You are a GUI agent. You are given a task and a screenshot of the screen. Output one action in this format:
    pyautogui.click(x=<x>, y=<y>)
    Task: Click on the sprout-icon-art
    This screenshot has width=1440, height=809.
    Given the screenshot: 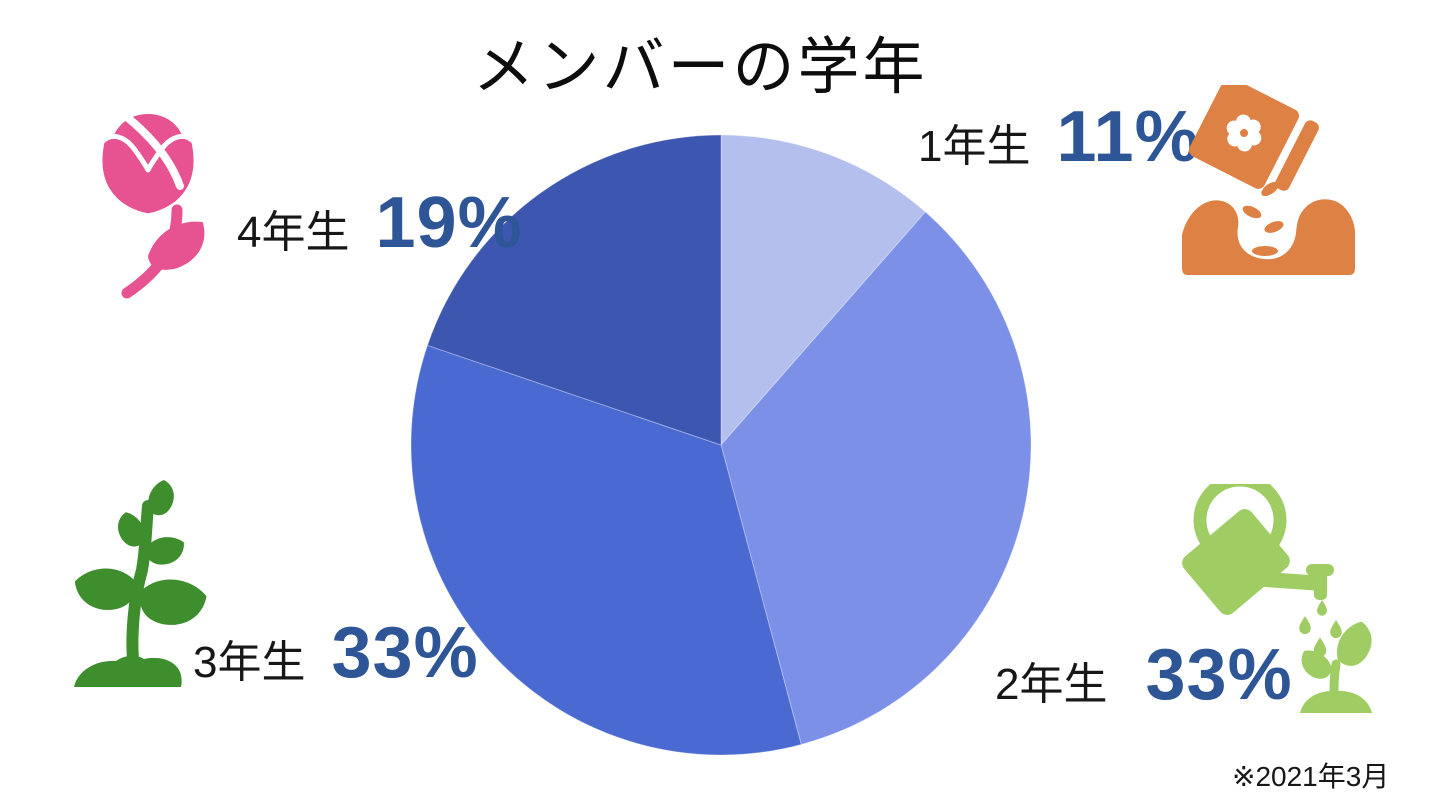 What is the action you would take?
    pyautogui.click(x=141, y=582)
    